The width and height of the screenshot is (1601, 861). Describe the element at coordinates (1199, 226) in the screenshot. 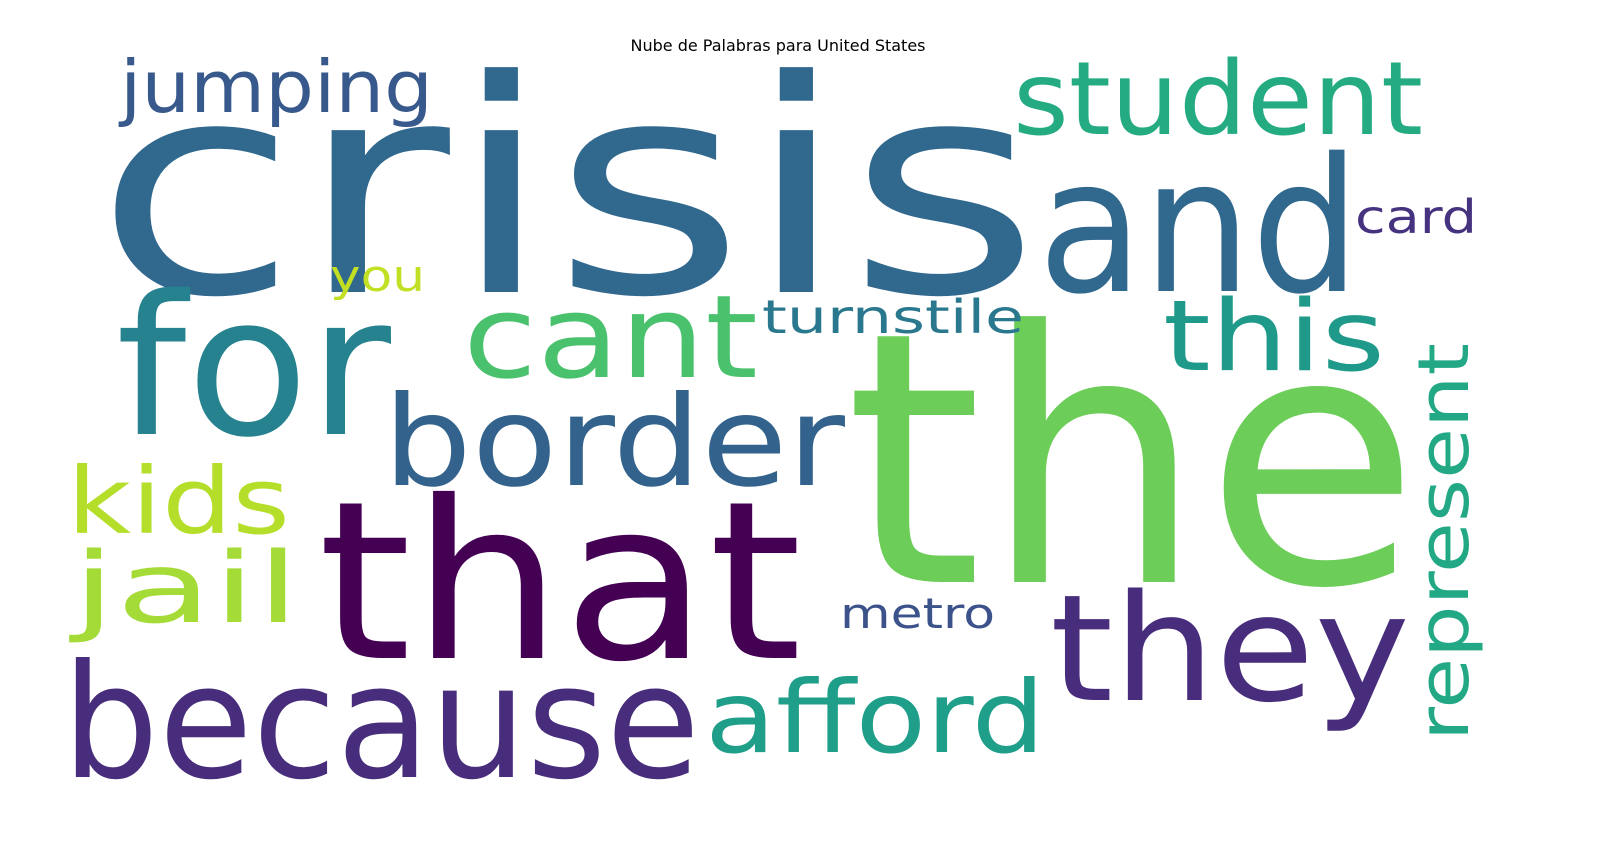

I see `word-and: and` at that location.